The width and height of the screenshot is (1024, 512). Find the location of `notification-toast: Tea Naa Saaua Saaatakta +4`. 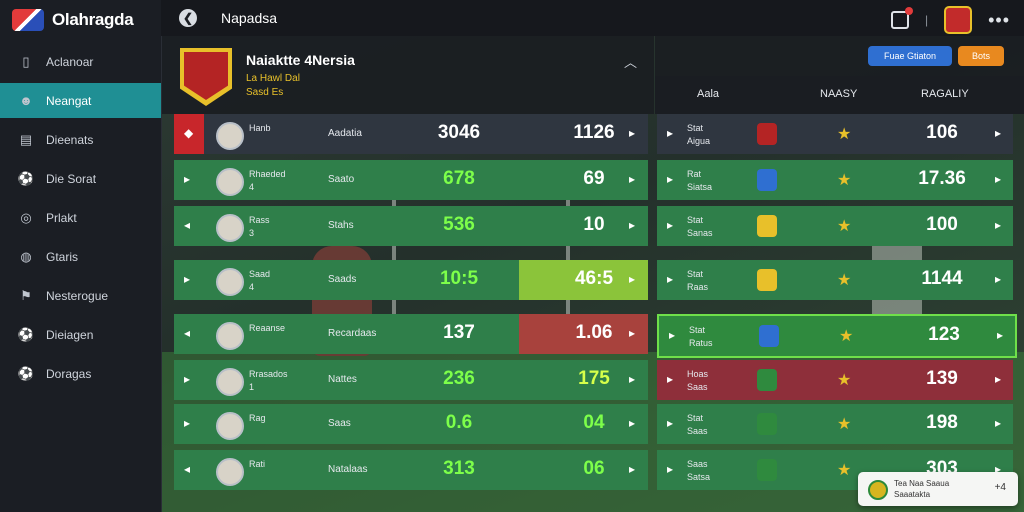

notification-toast: Tea Naa Saaua Saaatakta +4 is located at coordinates (938, 489).